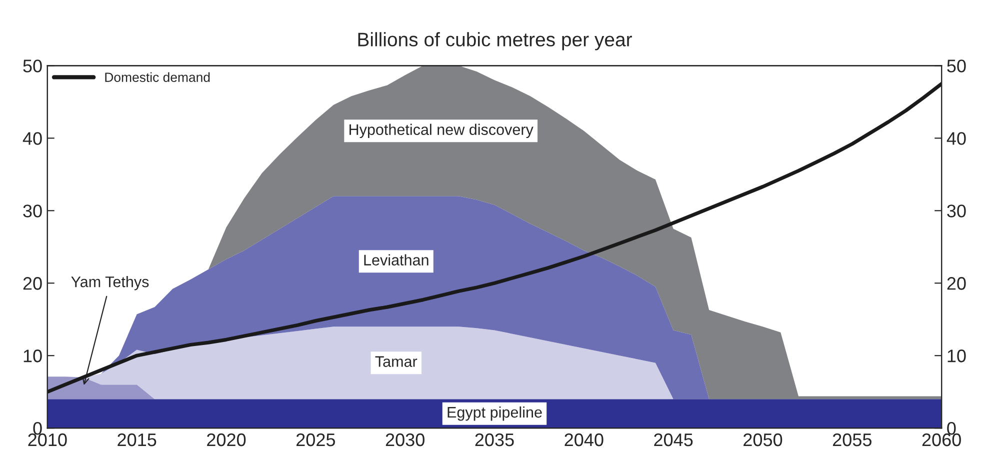 This screenshot has height=453, width=988. Describe the element at coordinates (495, 41) in the screenshot. I see `chart-title: Billions of cubic metres per year` at that location.